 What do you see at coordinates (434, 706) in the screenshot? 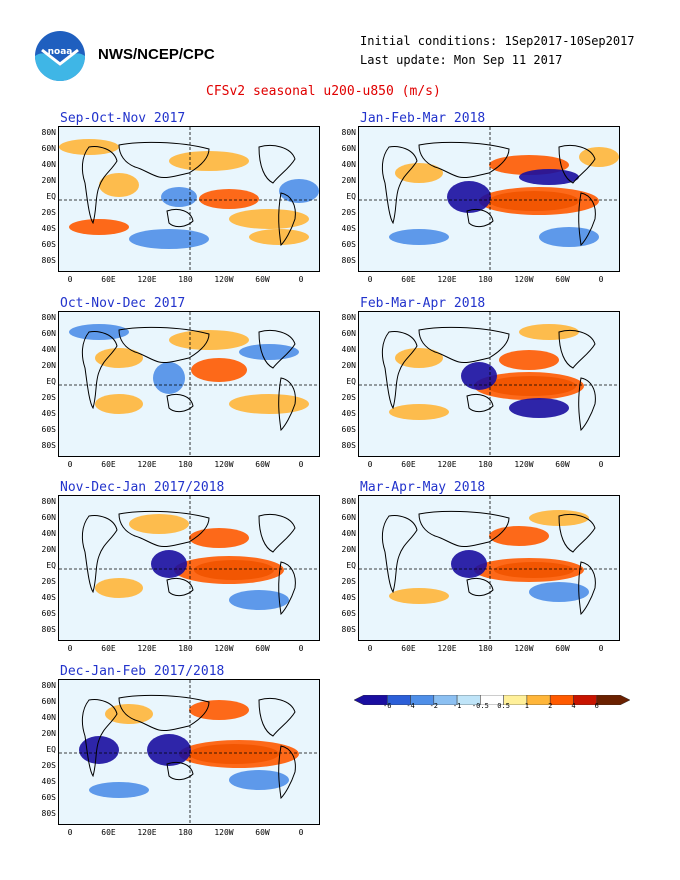
I see `colorbar-label: -2` at bounding box center [434, 706].